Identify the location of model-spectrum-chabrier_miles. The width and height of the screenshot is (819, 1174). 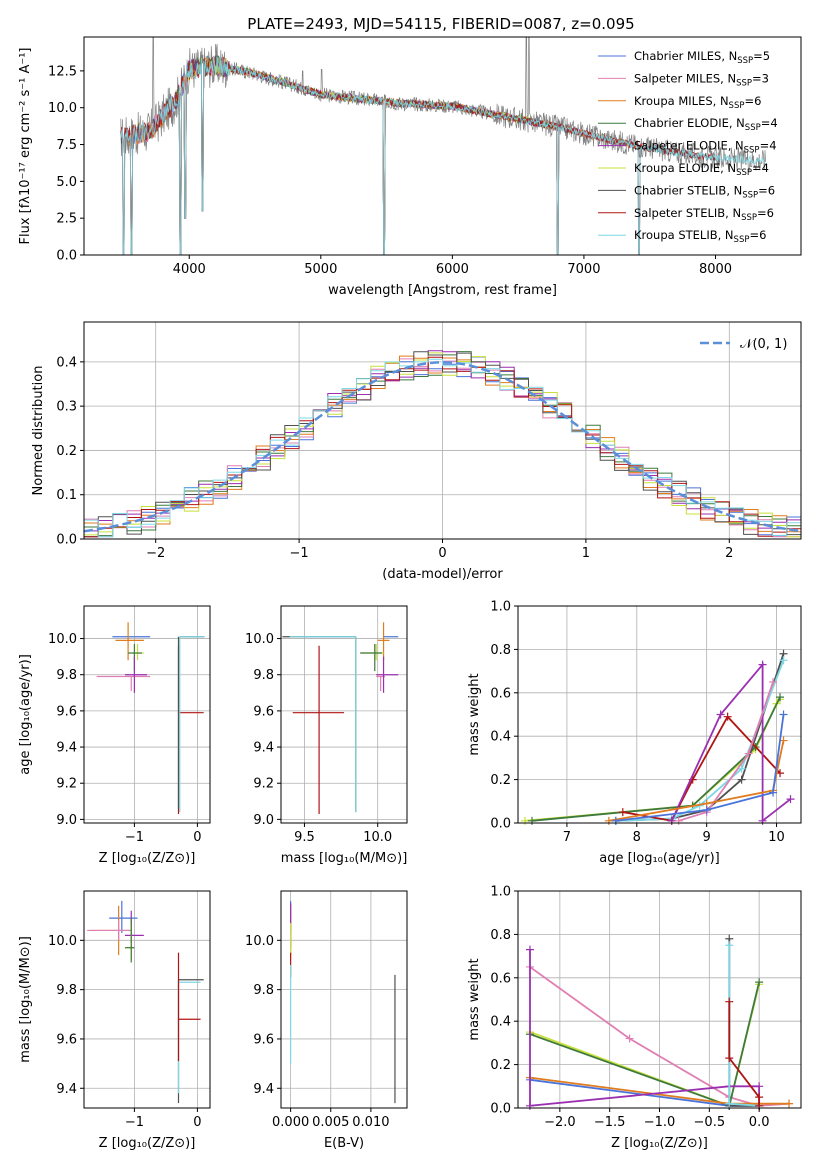
(382, 154).